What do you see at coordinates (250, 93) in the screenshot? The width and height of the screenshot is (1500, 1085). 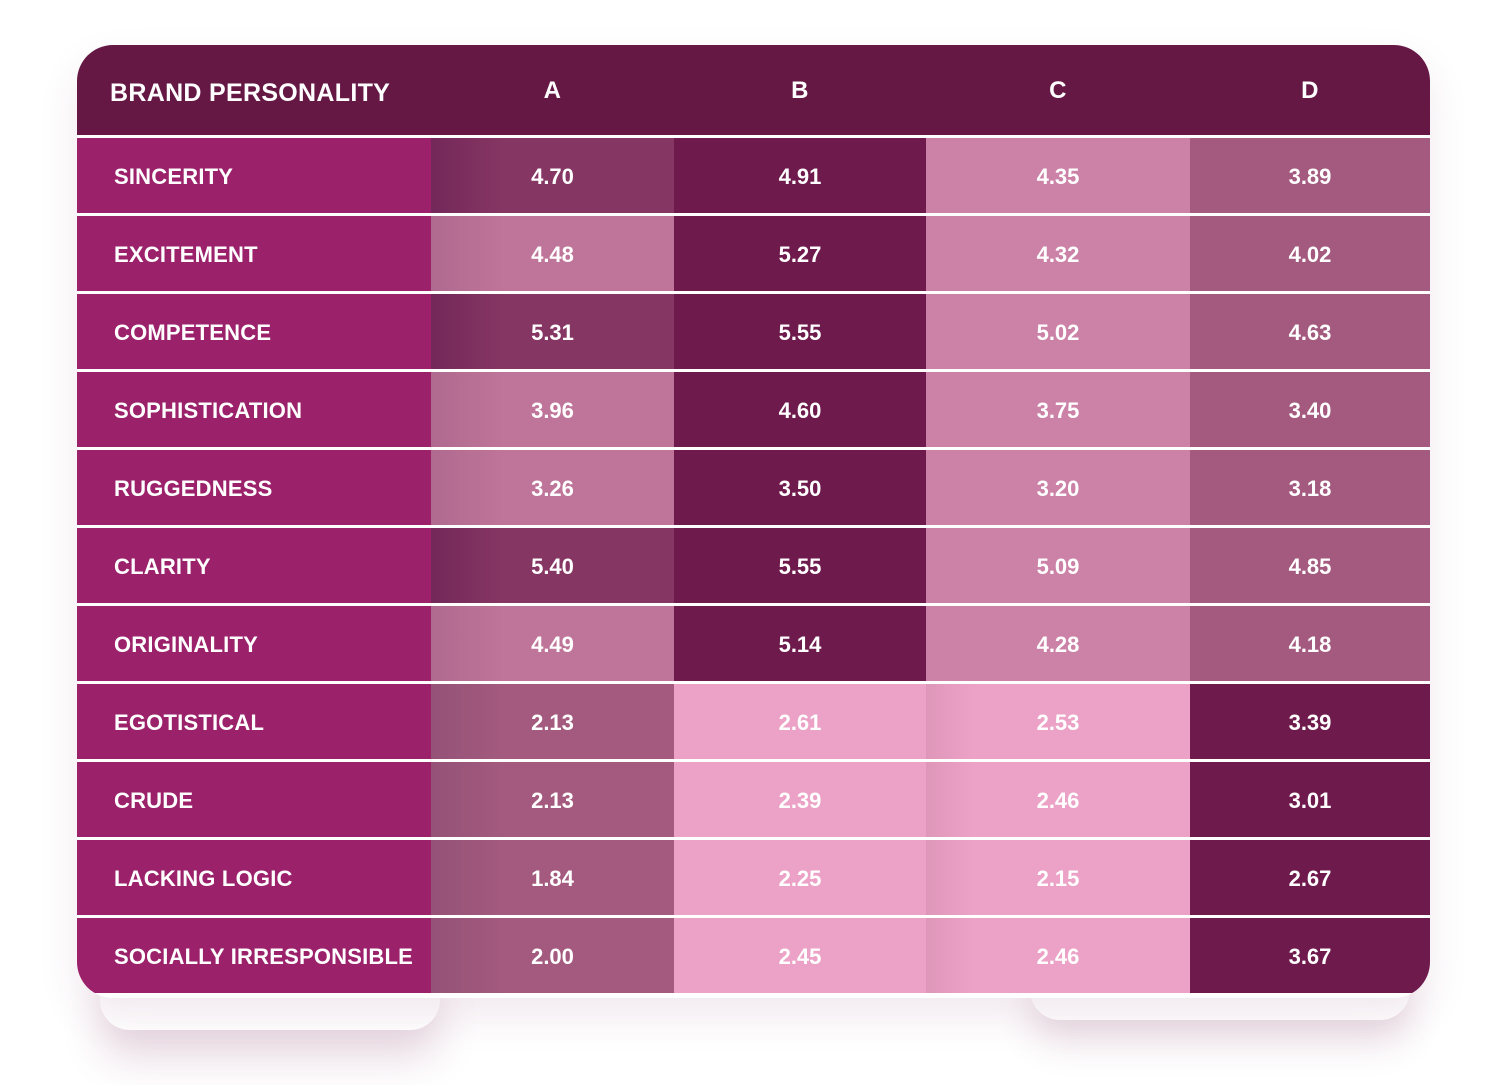 I see `header-brand-personality: BRAND PERSONALITY` at bounding box center [250, 93].